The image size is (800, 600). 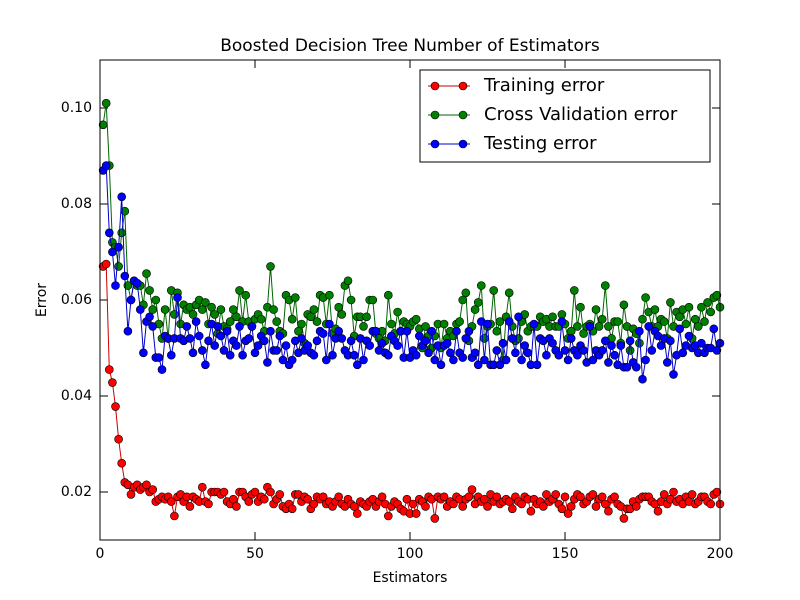 I want to click on y-tick-label: 0.10, so click(x=76, y=108).